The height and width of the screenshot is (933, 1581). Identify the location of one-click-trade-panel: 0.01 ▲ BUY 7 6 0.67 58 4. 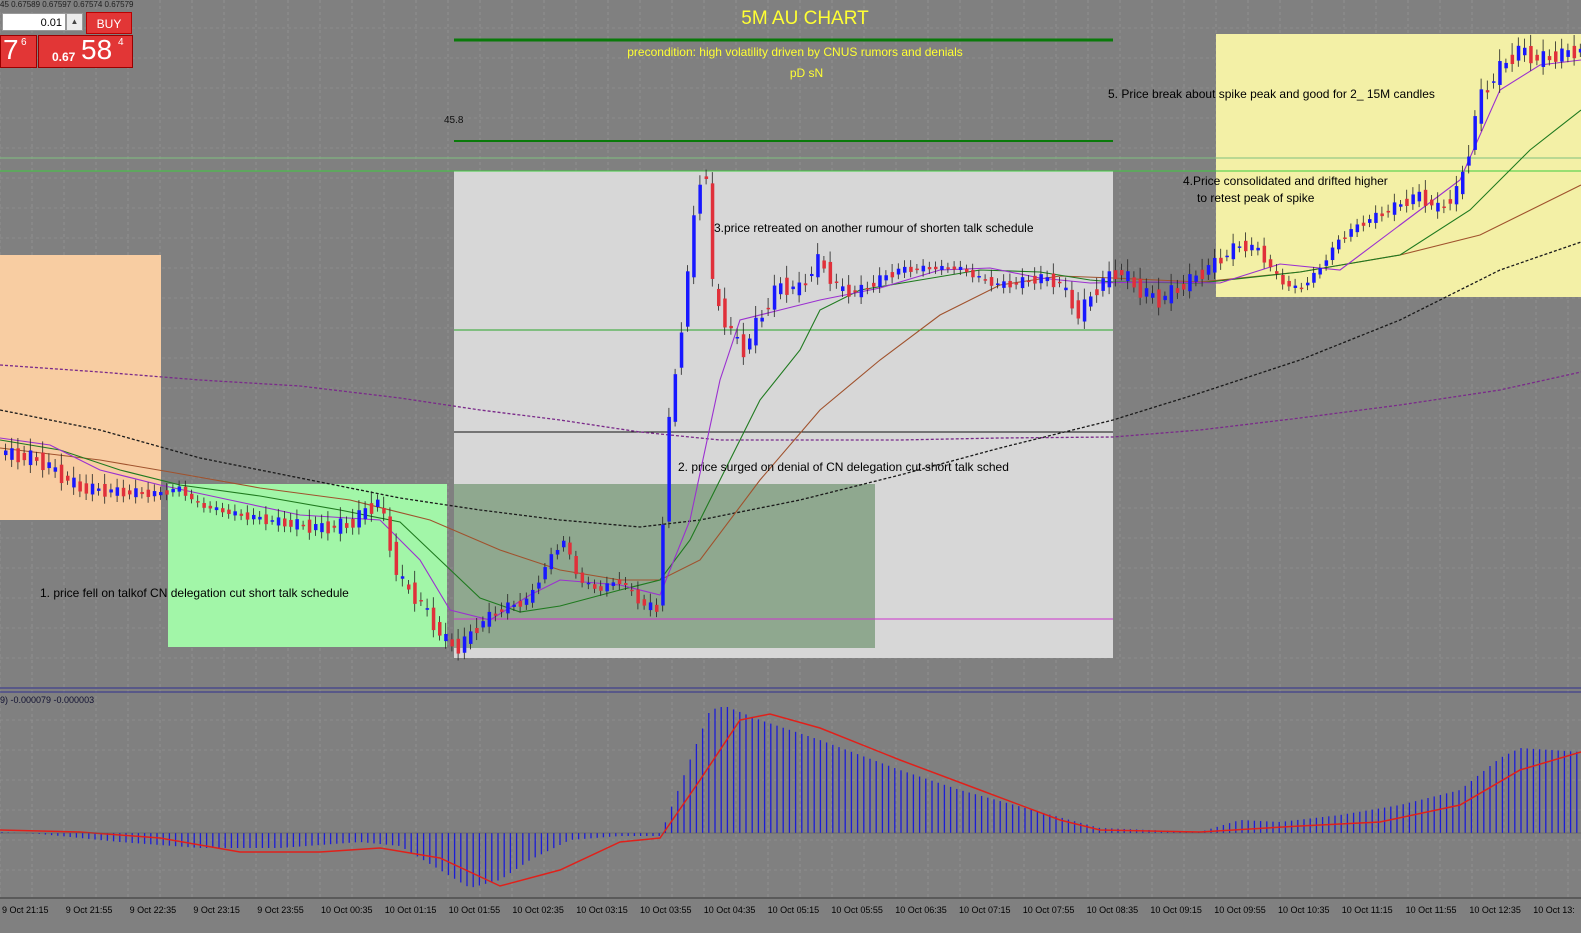
(67, 34).